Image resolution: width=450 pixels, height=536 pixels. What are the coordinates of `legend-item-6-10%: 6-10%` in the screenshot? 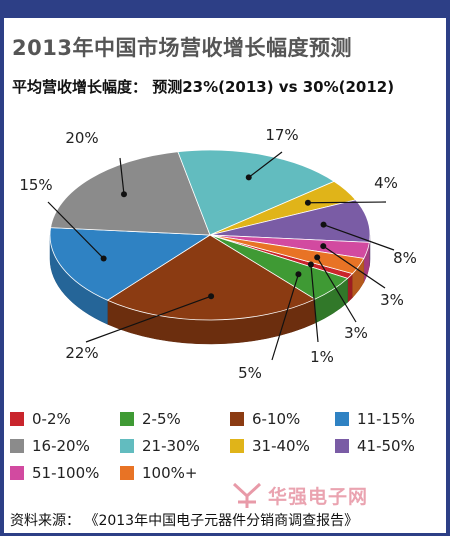 It's located at (265, 419).